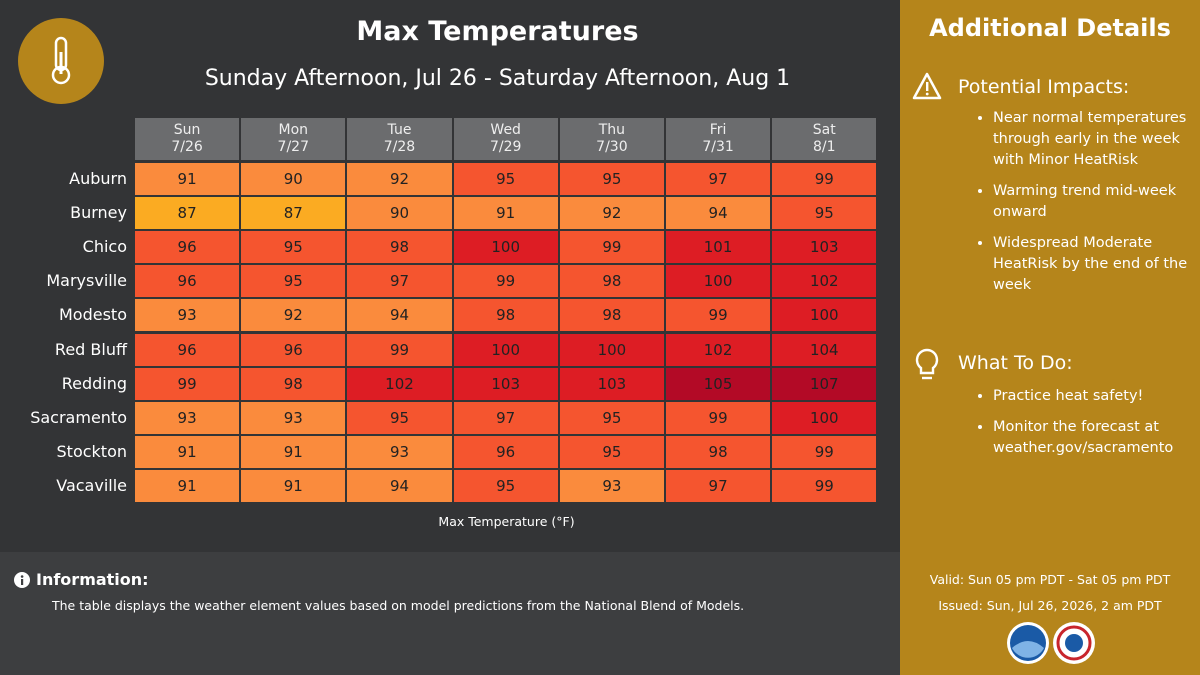 The width and height of the screenshot is (1200, 675). Describe the element at coordinates (399, 130) in the screenshot. I see `column-day: Tue` at that location.